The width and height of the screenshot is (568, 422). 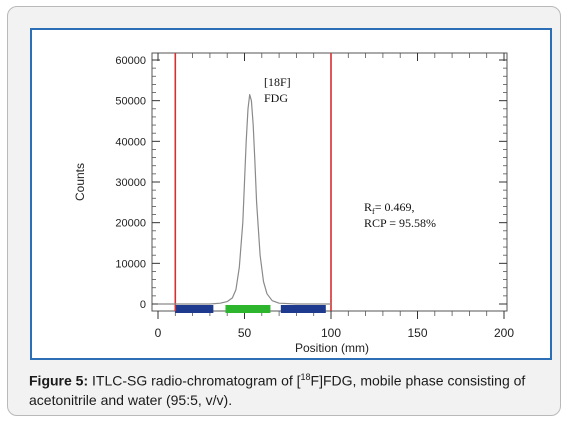 I want to click on y-tick-label: 40000, so click(x=130, y=142).